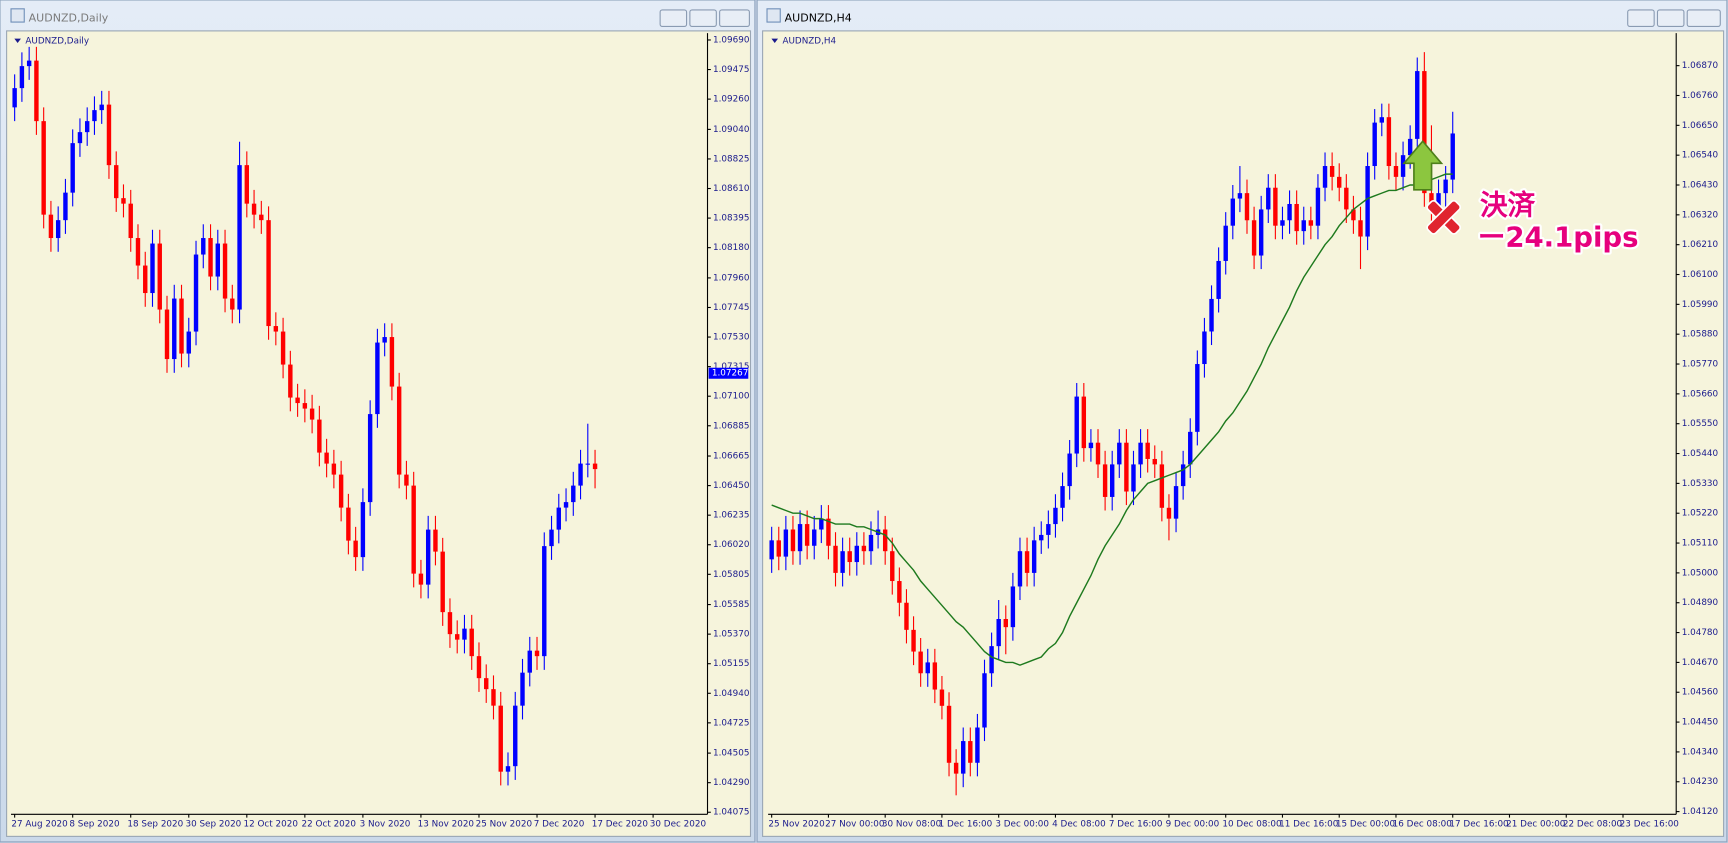 This screenshot has height=843, width=1728. What do you see at coordinates (731, 664) in the screenshot?
I see `y-tick-label: 1.05155` at bounding box center [731, 664].